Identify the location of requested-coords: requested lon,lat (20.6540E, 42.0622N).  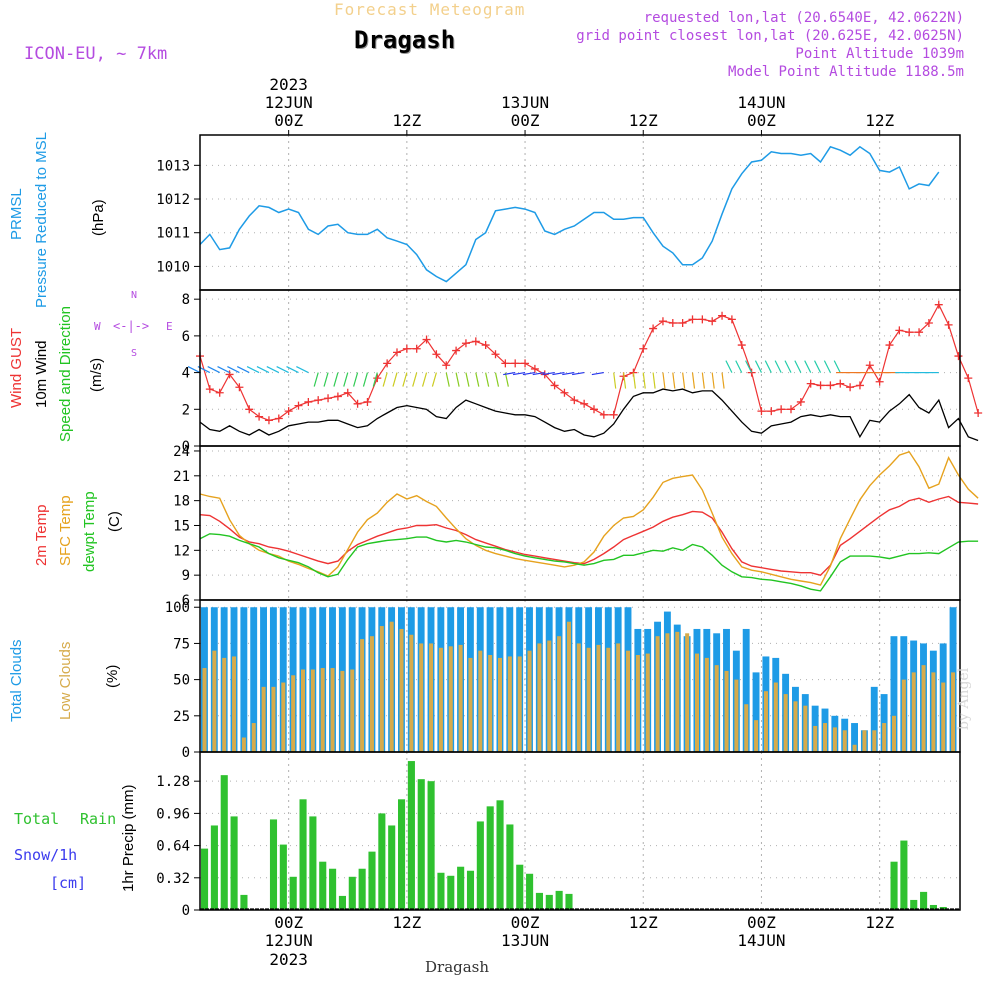
(803, 18).